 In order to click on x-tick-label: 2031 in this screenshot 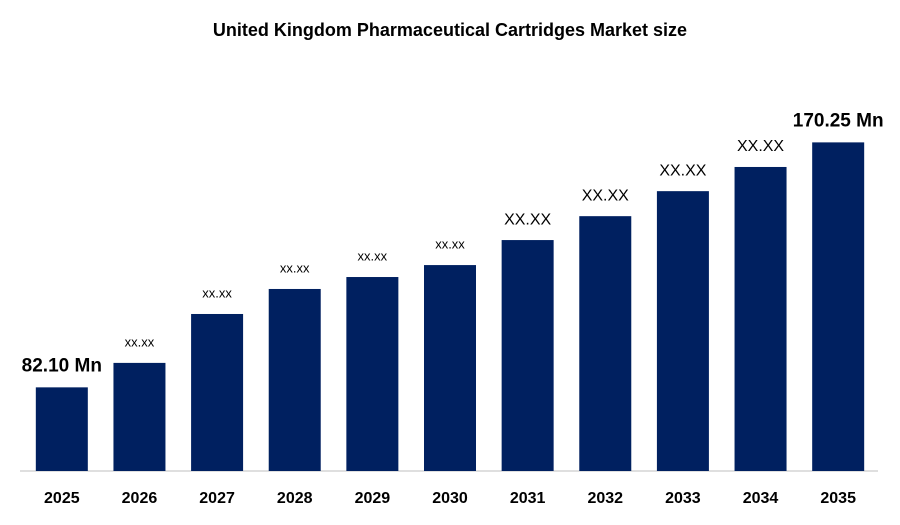, I will do `click(528, 498)`.